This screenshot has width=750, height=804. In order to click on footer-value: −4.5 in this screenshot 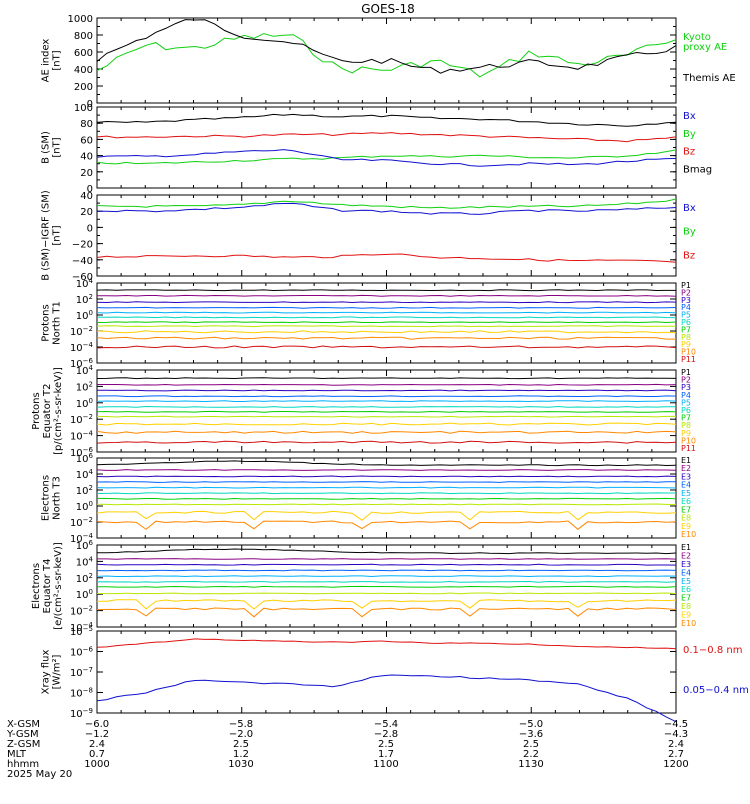, I will do `click(676, 724)`.